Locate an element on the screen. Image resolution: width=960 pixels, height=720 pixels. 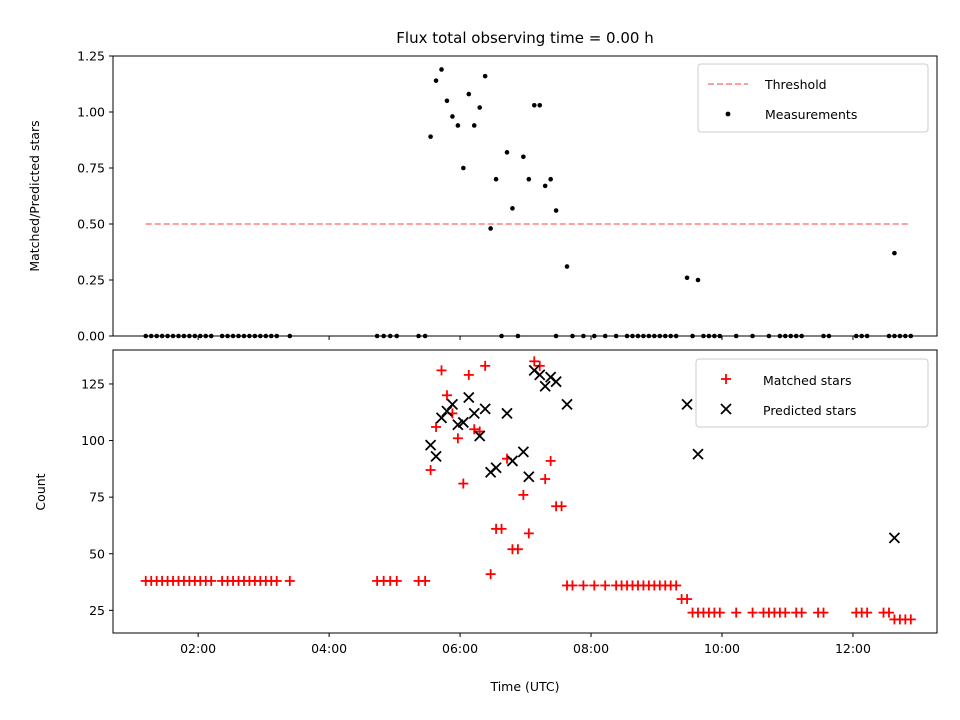
top-y-tick-label: 0.25 is located at coordinates (91, 280).